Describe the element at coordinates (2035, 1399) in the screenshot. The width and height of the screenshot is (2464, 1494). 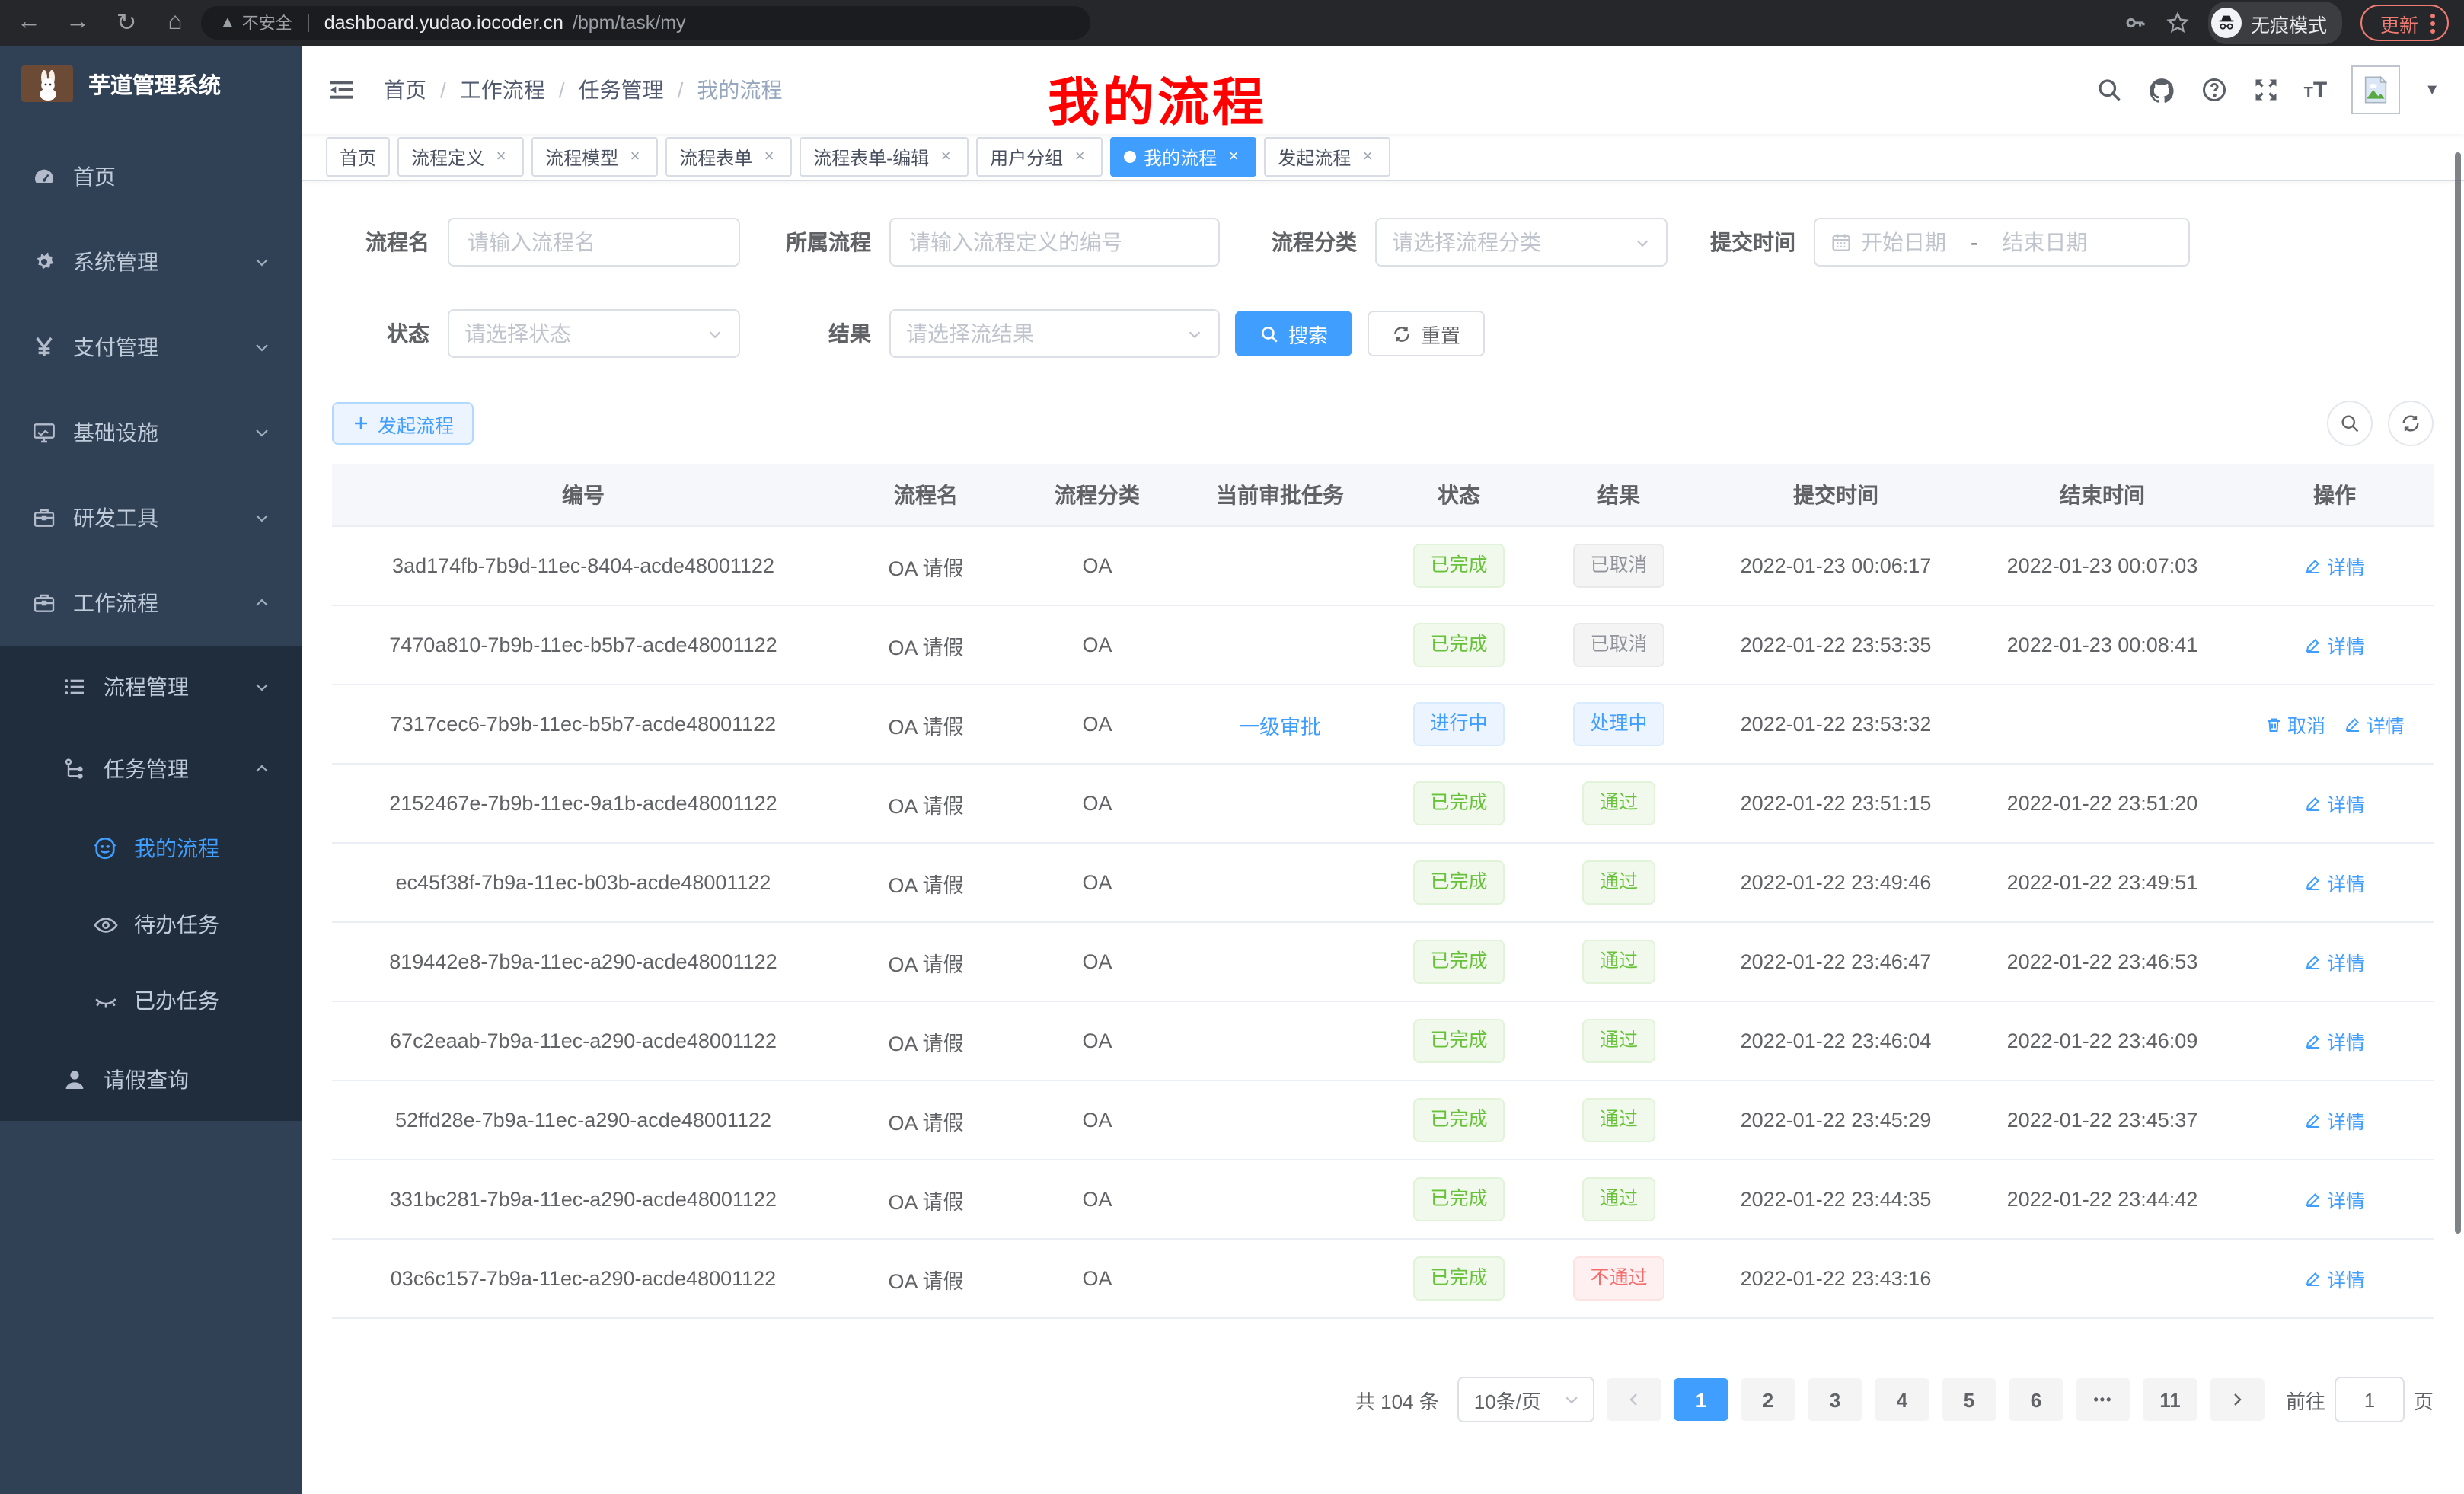
I see `pagination-page-6: 6` at that location.